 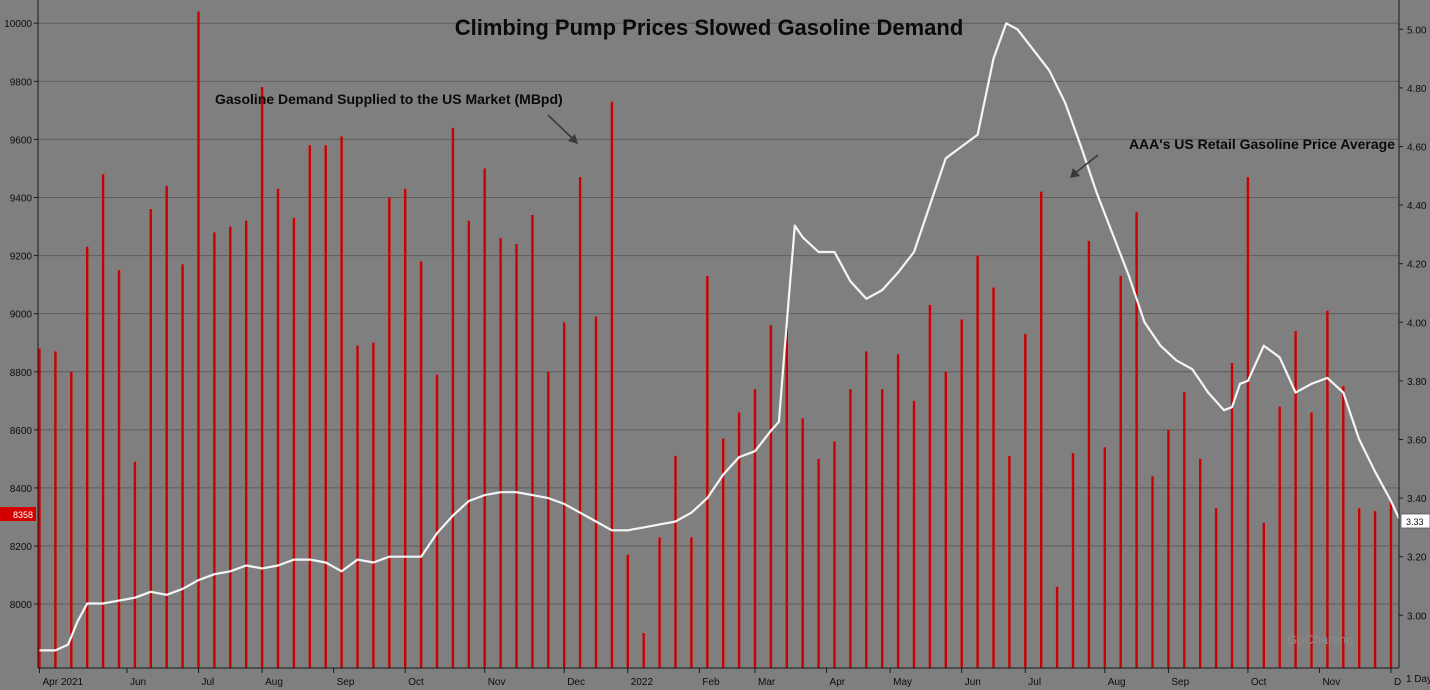 I want to click on left-last-value-label: 8358, so click(x=23, y=515).